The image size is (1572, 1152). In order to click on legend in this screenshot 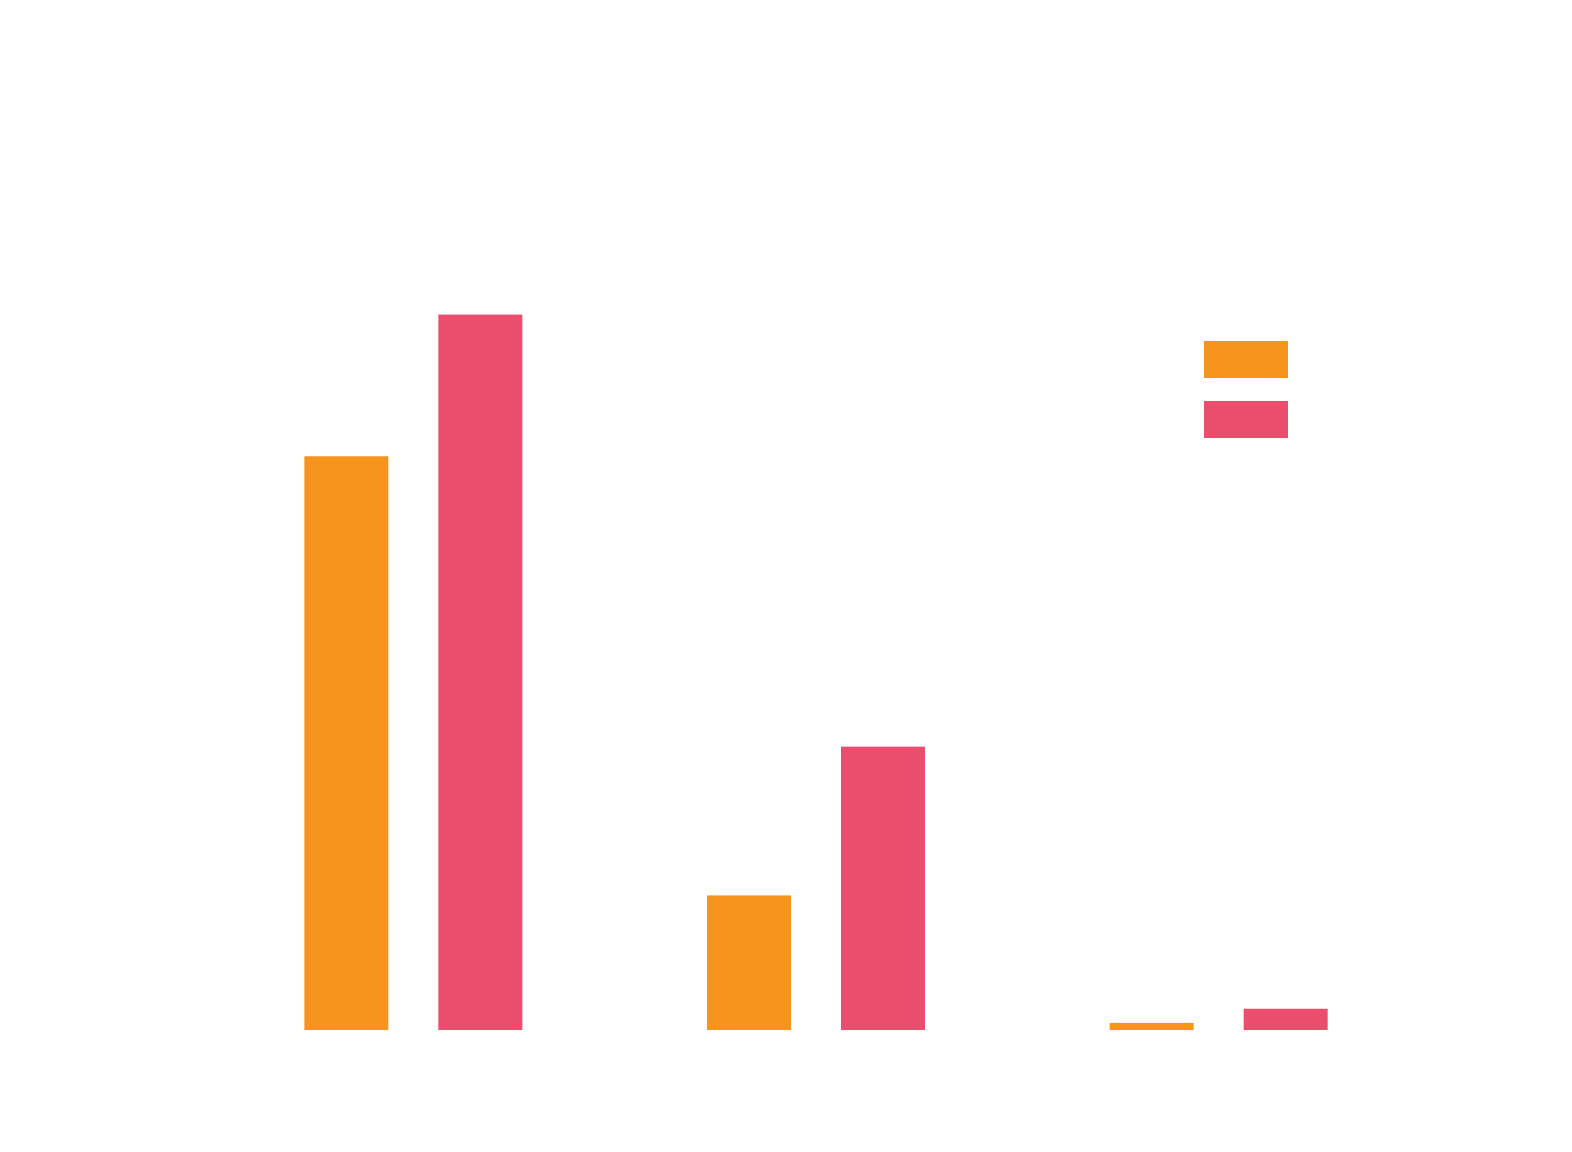, I will do `click(1246, 389)`.